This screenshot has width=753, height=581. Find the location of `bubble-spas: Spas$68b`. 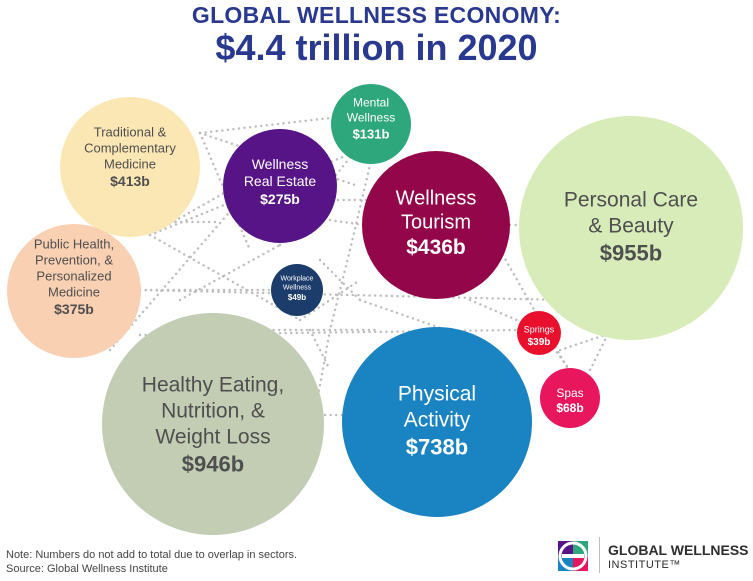

bubble-spas: Spas$68b is located at coordinates (570, 398).